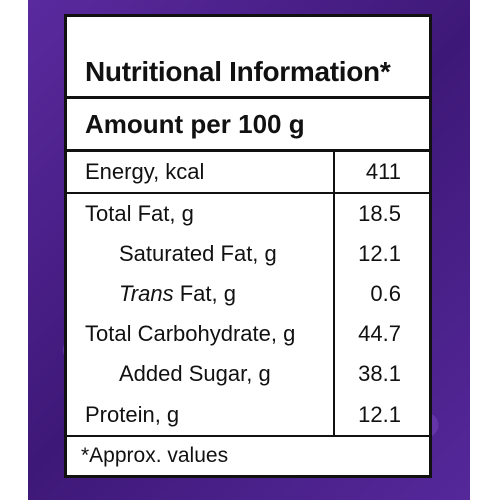  I want to click on row-value: 38.1, so click(379, 373).